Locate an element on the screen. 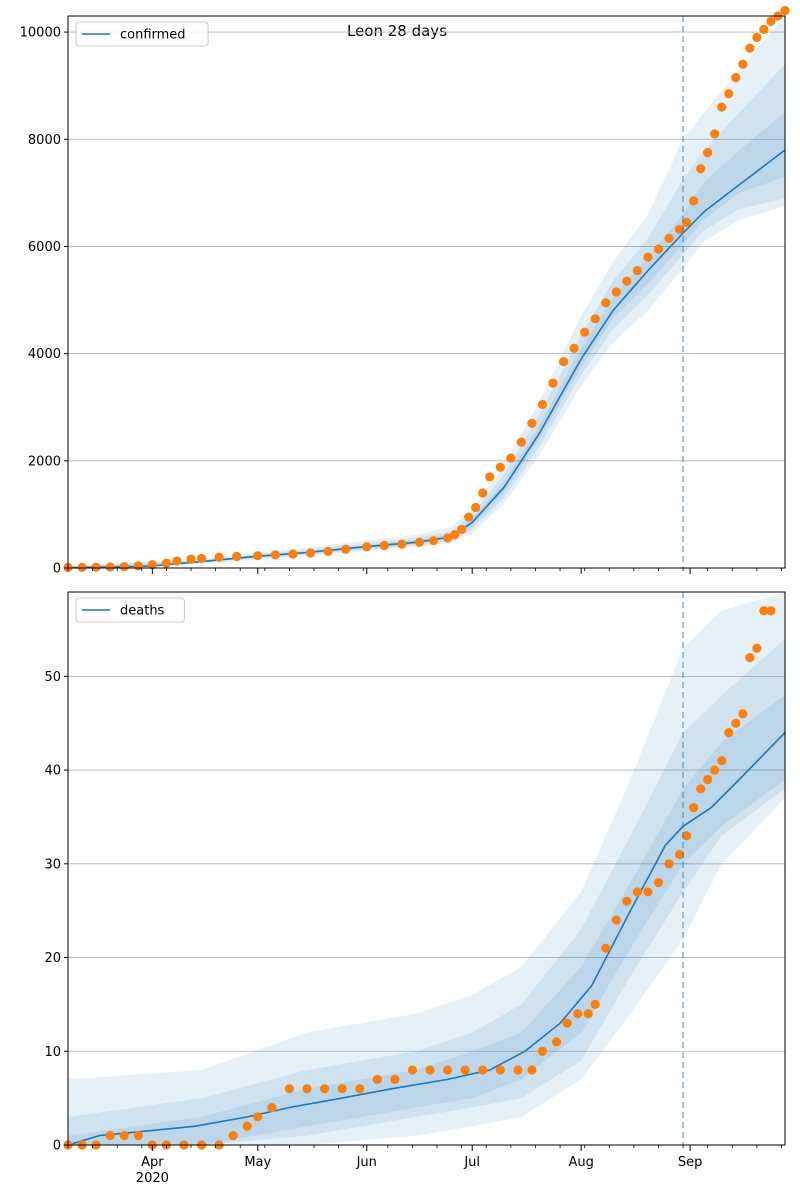 The width and height of the screenshot is (800, 1204). x-tick-label: Apr is located at coordinates (152, 1162).